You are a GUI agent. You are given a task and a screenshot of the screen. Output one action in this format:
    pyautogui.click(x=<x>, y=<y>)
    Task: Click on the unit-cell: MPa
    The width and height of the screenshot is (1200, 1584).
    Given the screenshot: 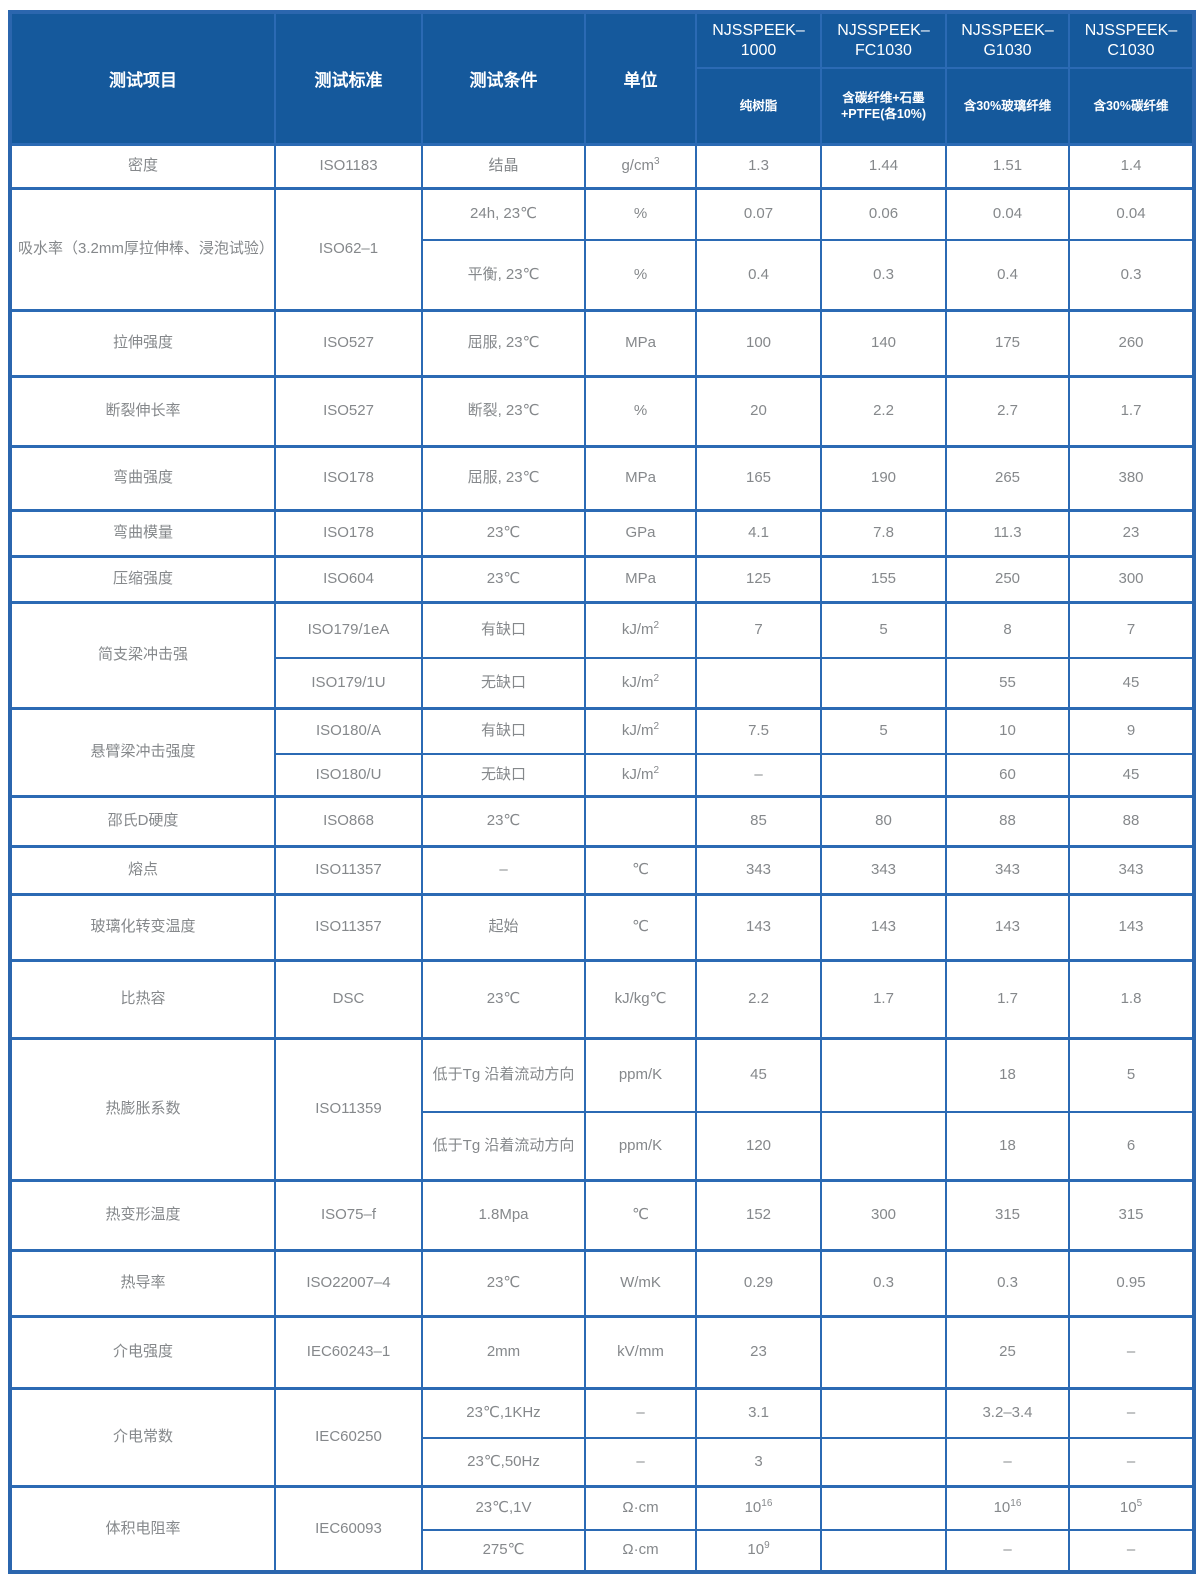 What is the action you would take?
    pyautogui.click(x=640, y=578)
    